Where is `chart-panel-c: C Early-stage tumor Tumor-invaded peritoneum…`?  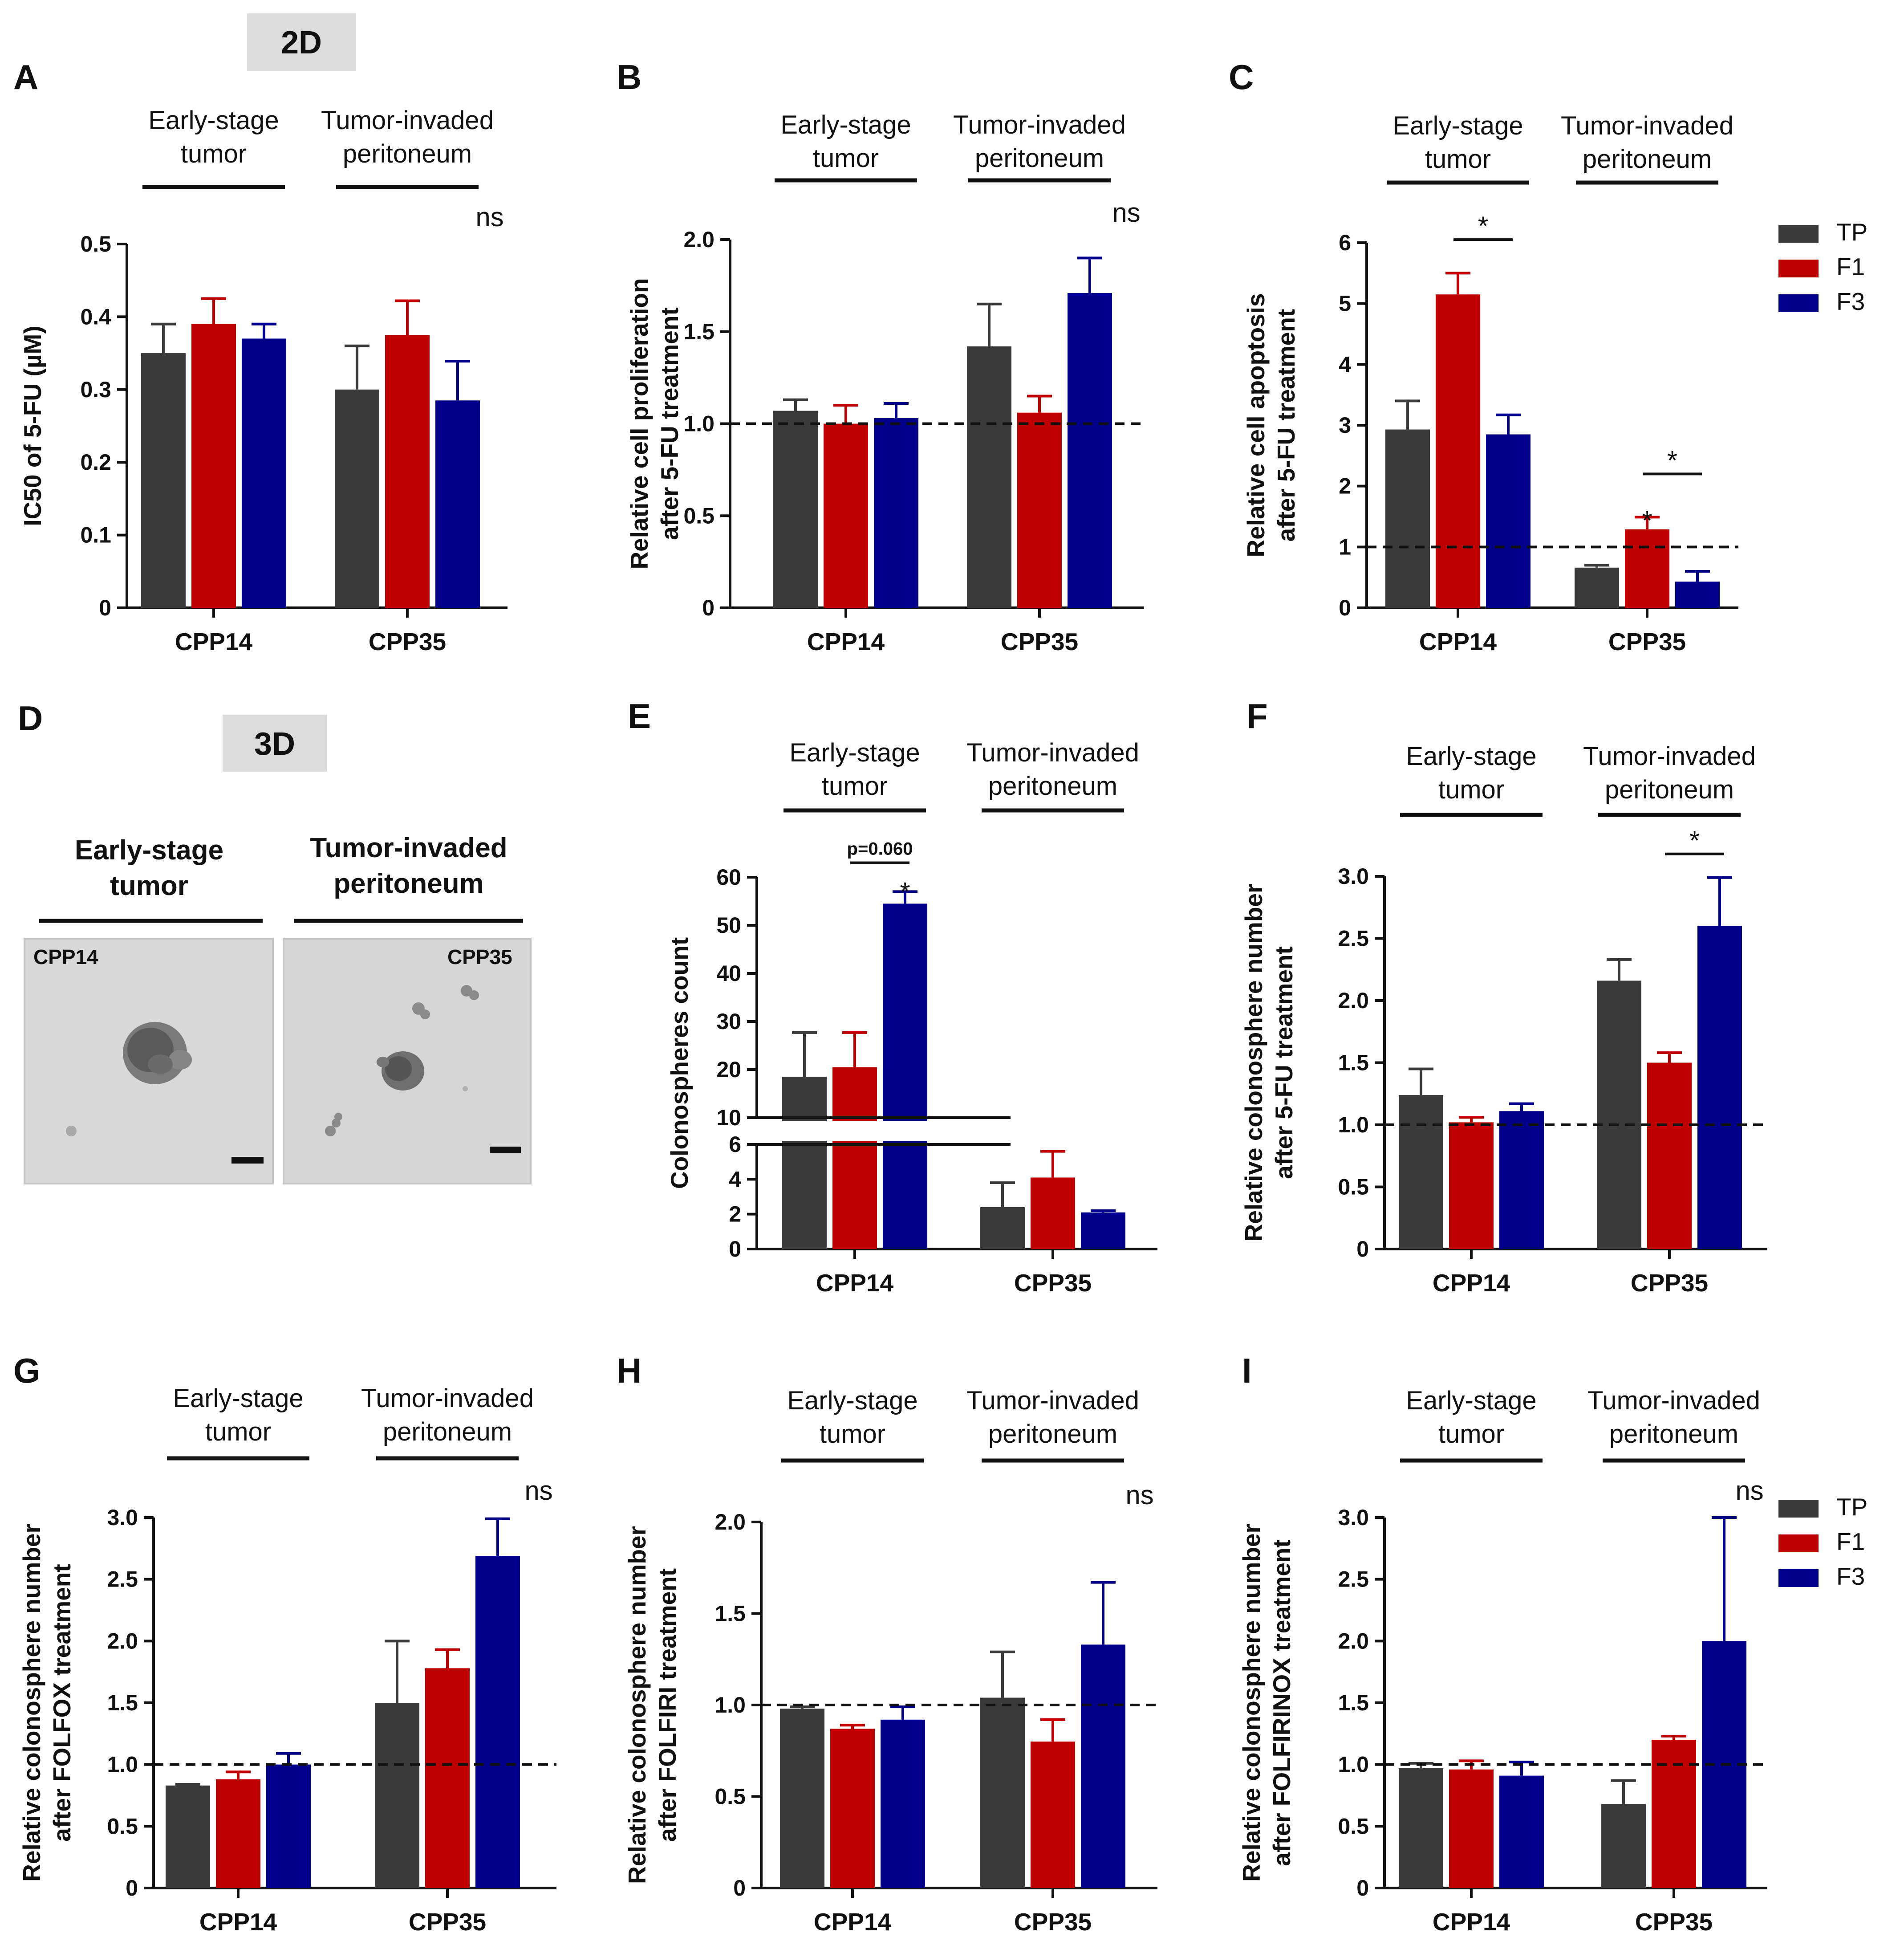 chart-panel-c: C Early-stage tumor Tumor-invaded peritoneum… is located at coordinates (1483, 356).